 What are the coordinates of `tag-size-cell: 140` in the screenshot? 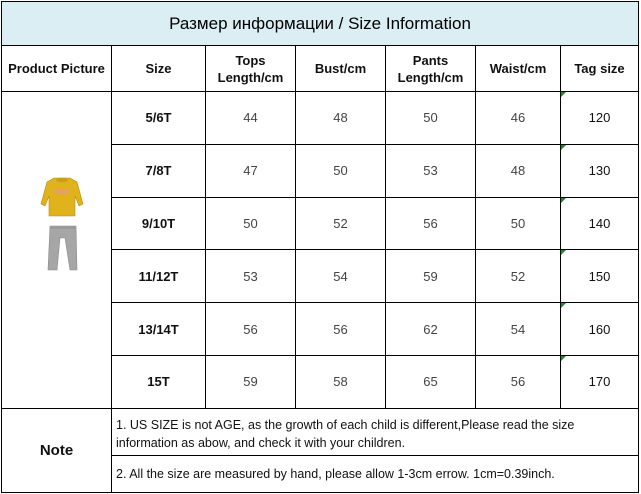 It's located at (599, 224).